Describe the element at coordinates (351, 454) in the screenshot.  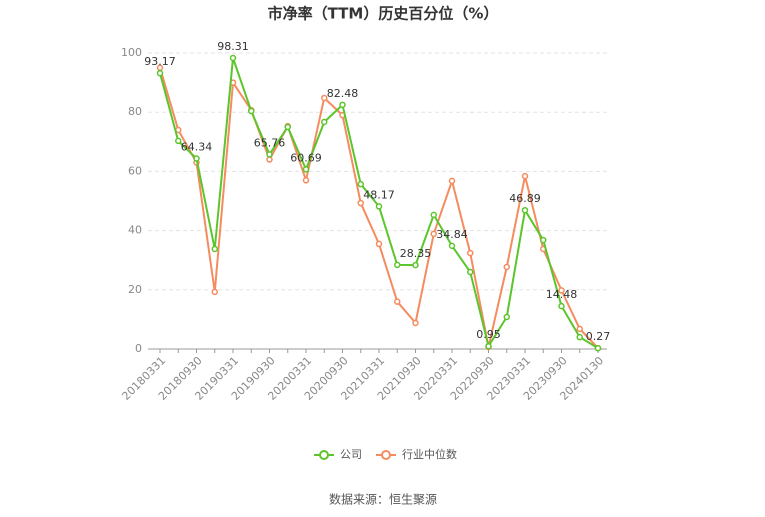
I see `legend-label: 公司` at that location.